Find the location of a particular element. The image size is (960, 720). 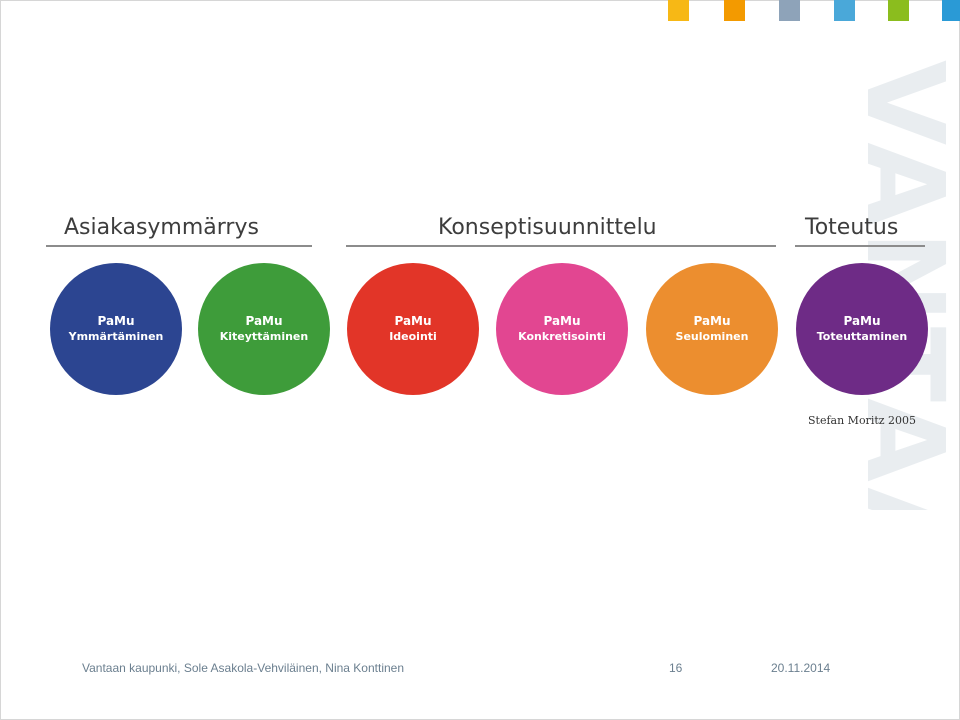

circle-label-line2: Seulominen is located at coordinates (712, 336).